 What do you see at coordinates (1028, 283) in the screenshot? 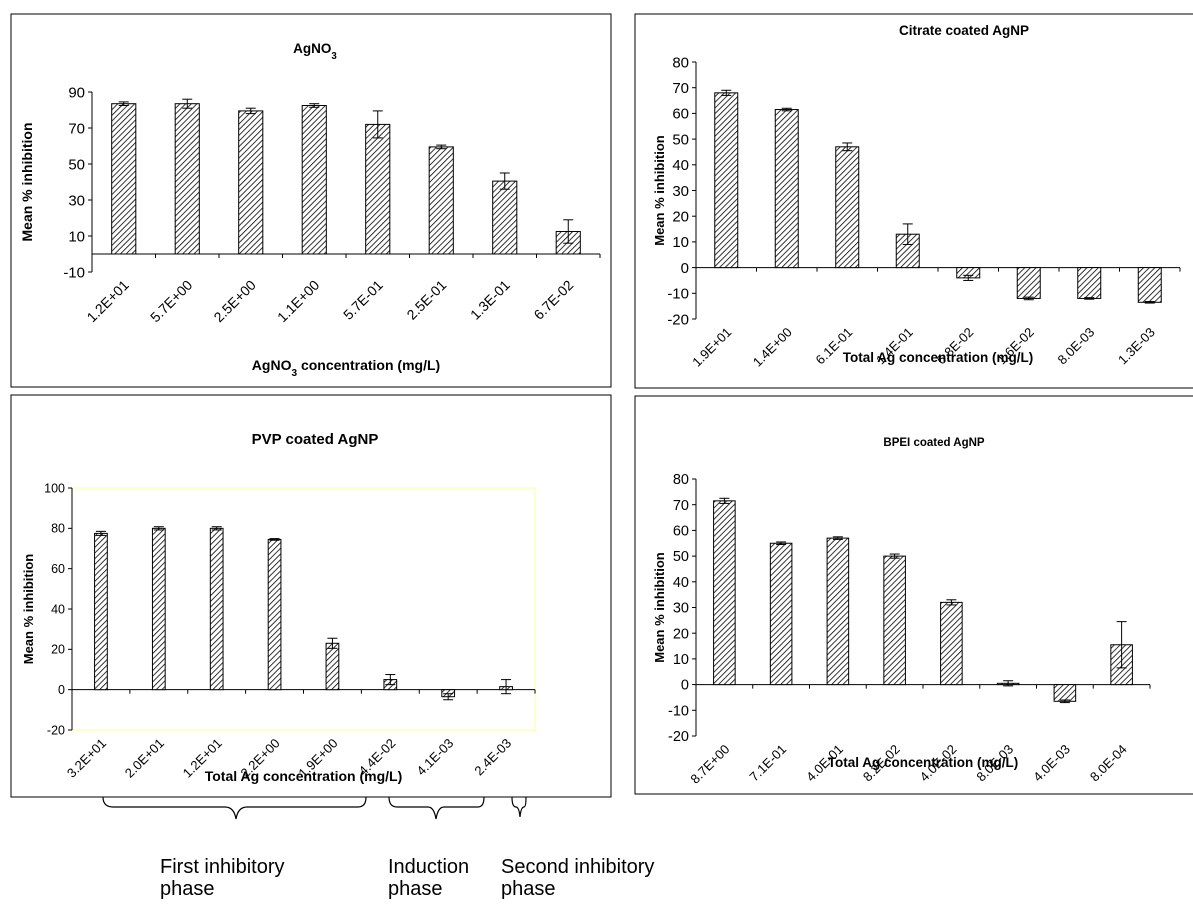
I see `bar-1.6E-02` at bounding box center [1028, 283].